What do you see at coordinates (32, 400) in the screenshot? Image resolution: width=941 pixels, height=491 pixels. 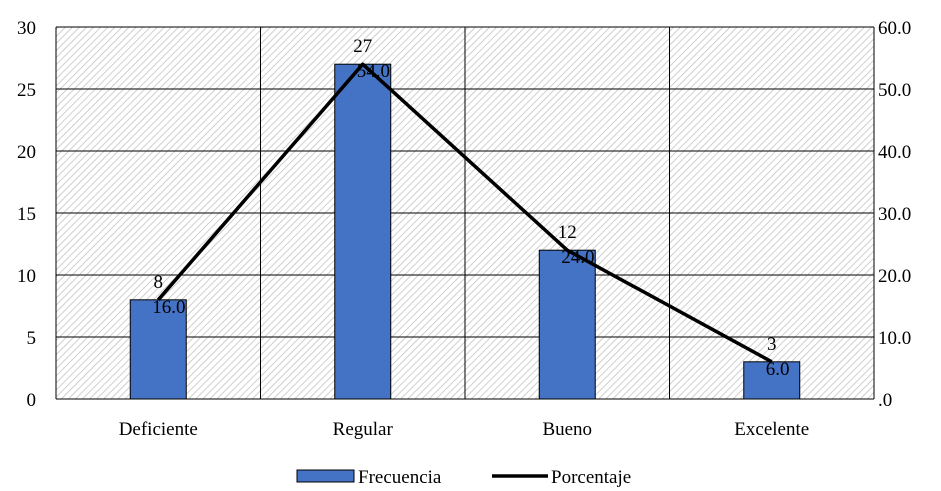 I see `y-left-tick-label: 0` at bounding box center [32, 400].